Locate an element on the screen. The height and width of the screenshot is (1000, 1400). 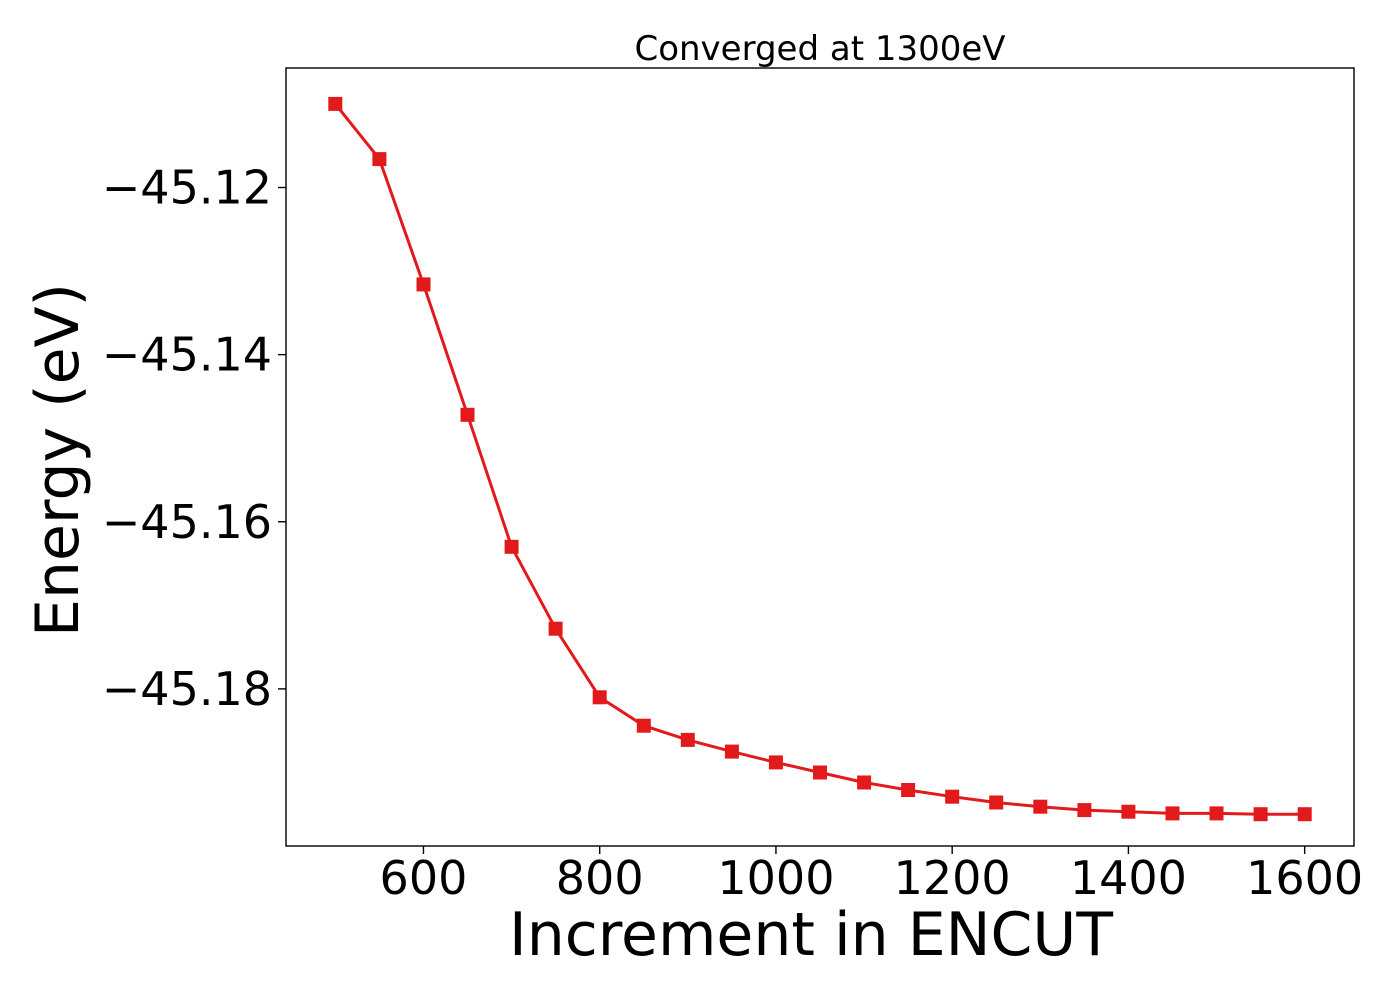
y-tick-label: −45.14 is located at coordinates (187, 355).